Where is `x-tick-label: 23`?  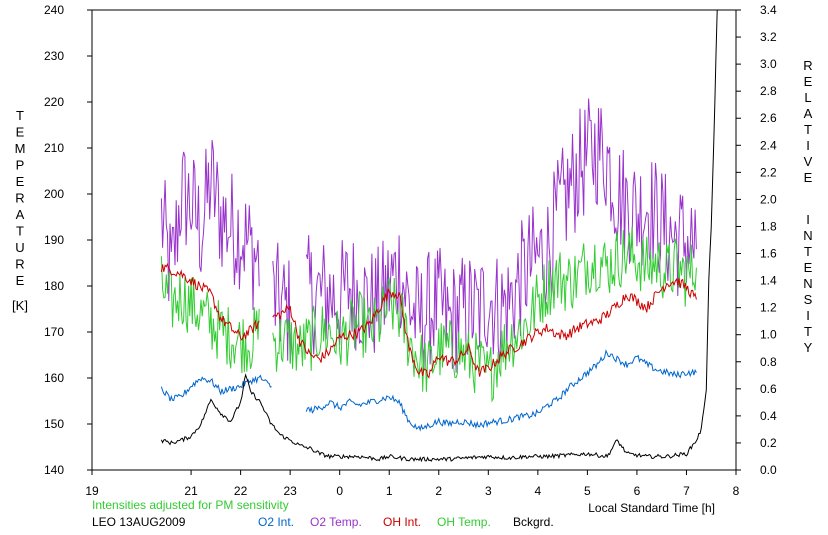
x-tick-label: 23 is located at coordinates (290, 491).